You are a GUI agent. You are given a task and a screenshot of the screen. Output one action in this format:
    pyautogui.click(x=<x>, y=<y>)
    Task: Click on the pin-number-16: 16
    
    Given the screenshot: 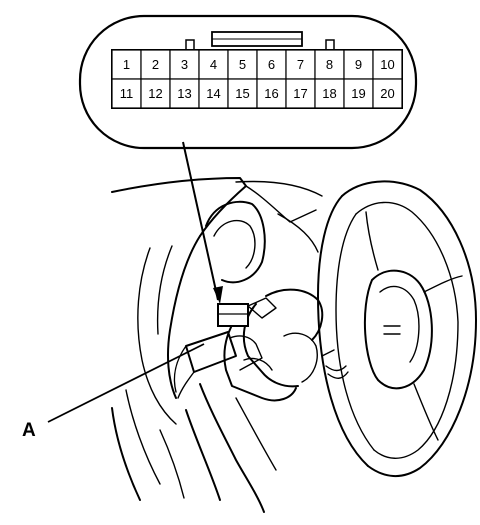 What is the action you would take?
    pyautogui.click(x=271, y=93)
    